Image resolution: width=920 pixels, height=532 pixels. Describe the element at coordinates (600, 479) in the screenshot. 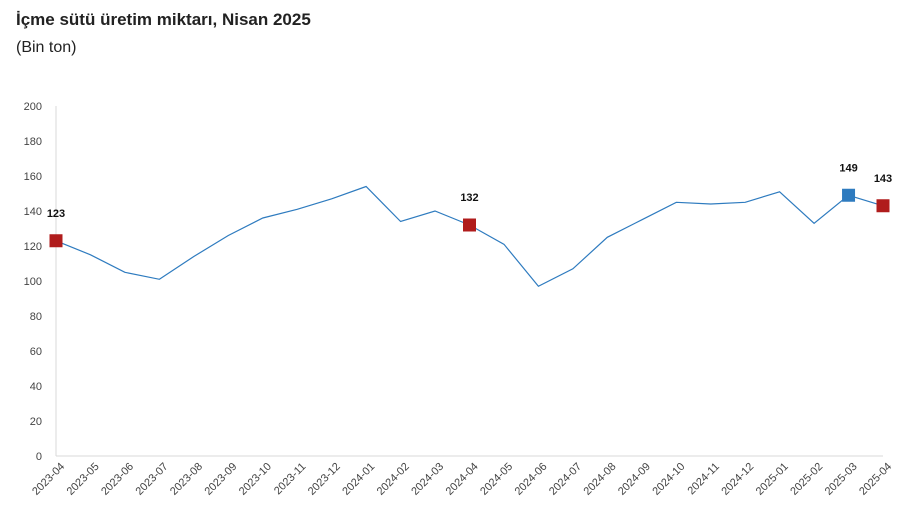

I see `x-tick-label: 2024-08` at that location.